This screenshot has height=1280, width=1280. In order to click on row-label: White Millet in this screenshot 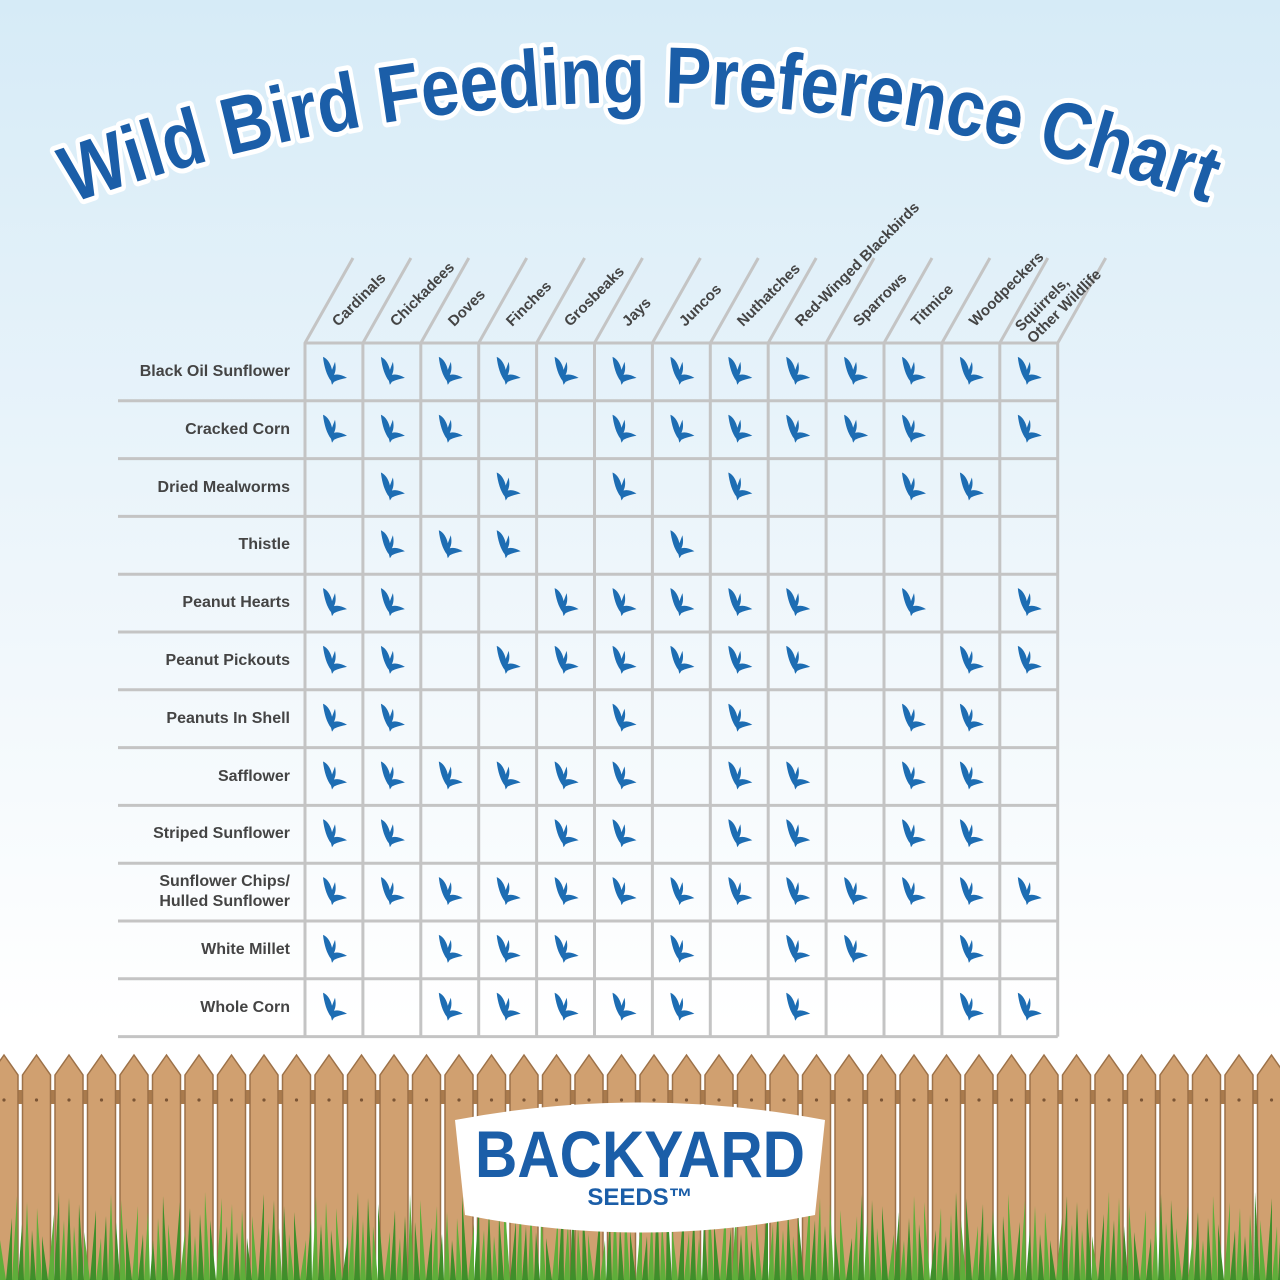, I will do `click(245, 949)`.